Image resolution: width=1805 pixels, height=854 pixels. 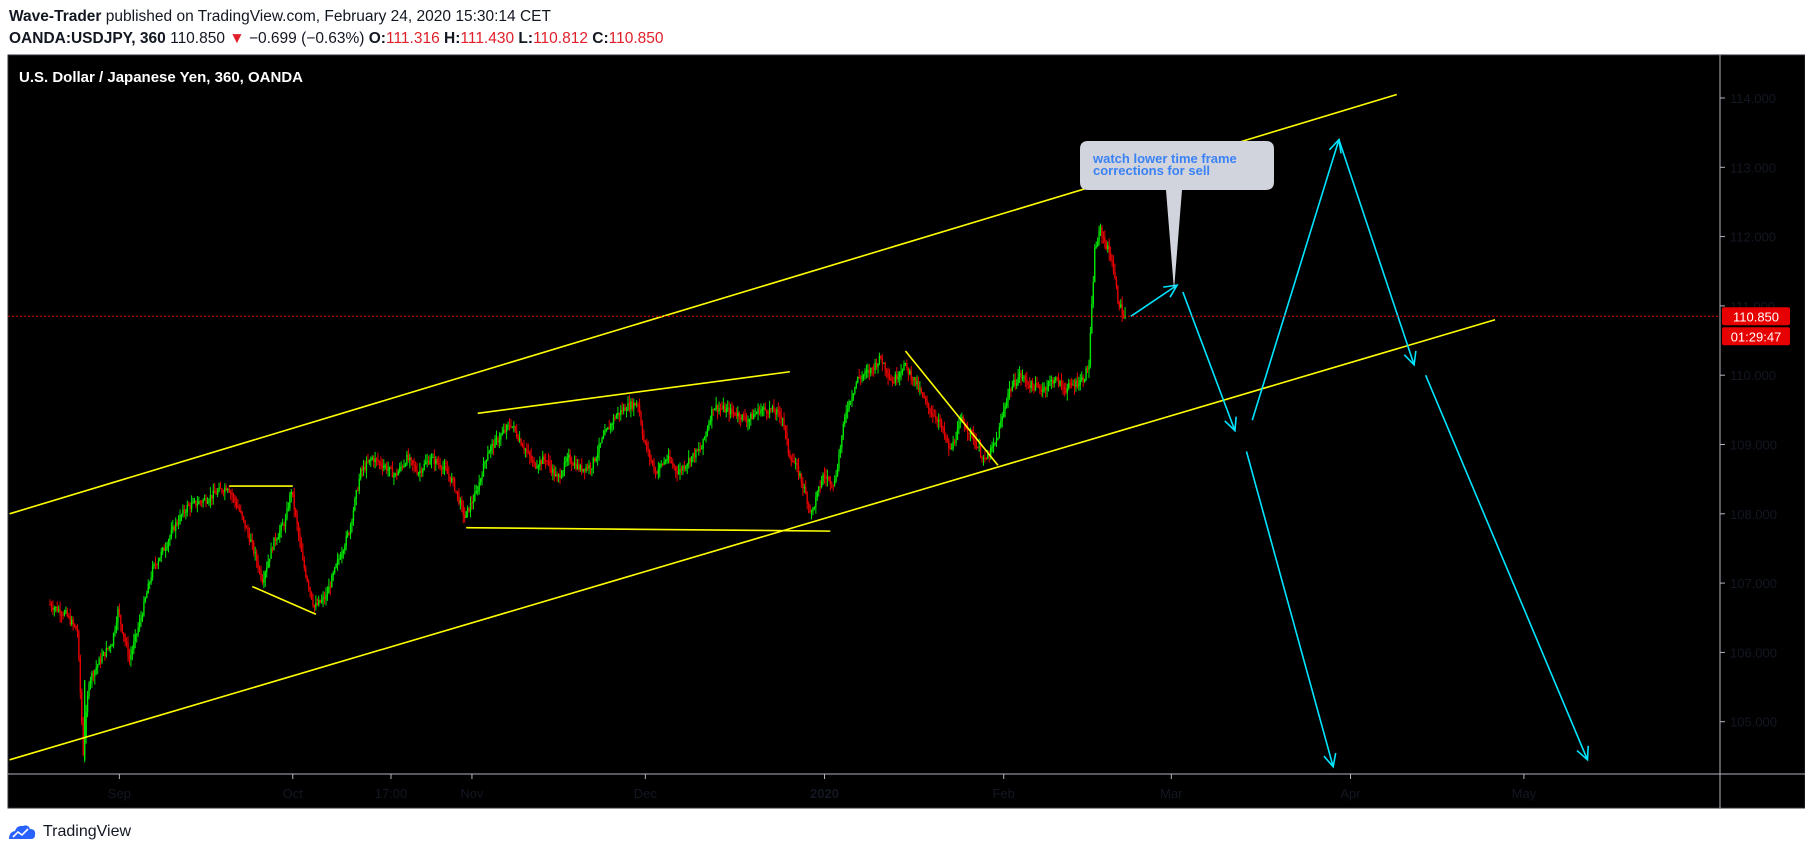 I want to click on projection-line, so click(x=1289, y=609).